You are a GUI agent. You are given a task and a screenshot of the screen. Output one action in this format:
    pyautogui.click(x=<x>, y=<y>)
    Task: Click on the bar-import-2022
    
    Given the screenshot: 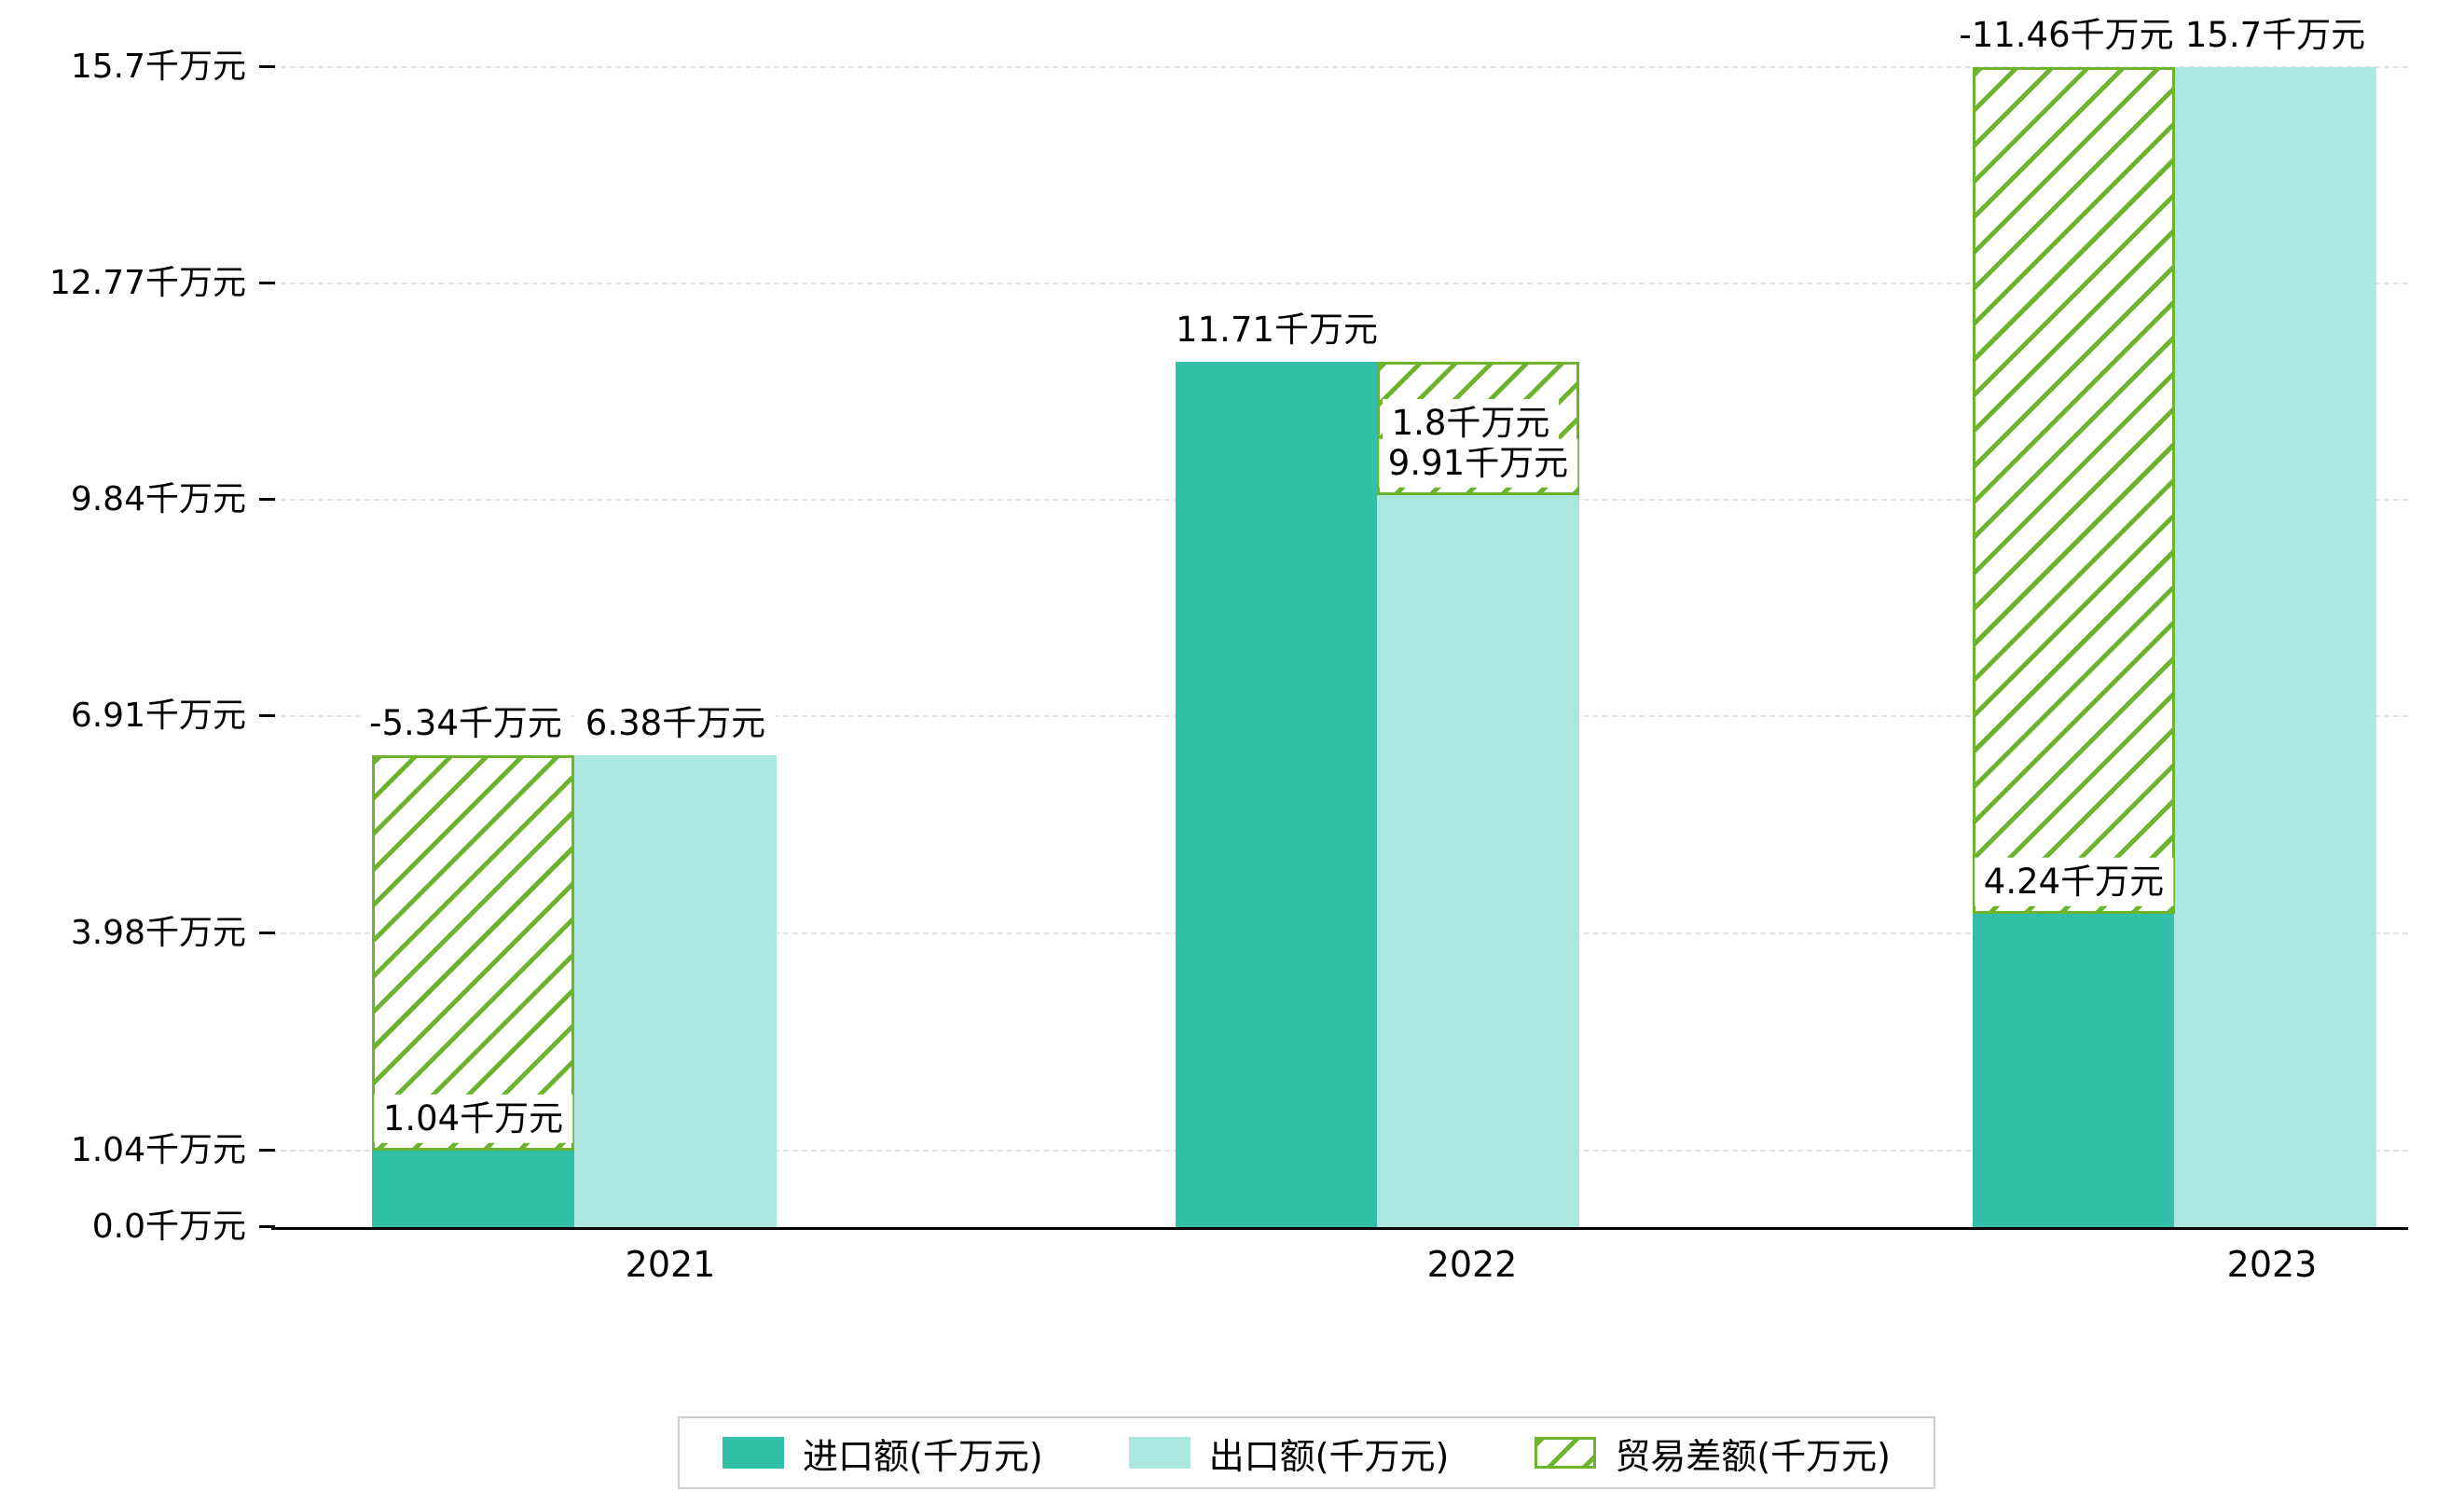 What is the action you would take?
    pyautogui.click(x=1277, y=794)
    